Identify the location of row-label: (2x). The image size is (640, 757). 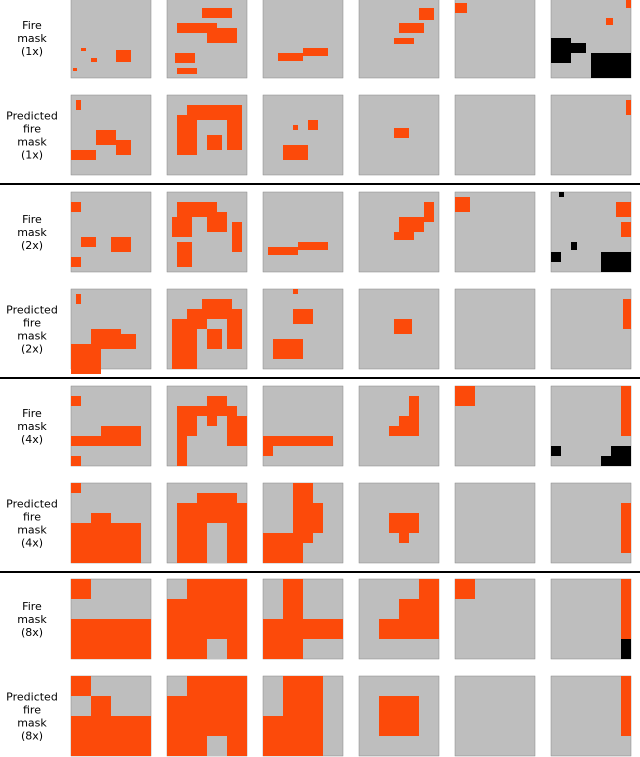
(32, 349).